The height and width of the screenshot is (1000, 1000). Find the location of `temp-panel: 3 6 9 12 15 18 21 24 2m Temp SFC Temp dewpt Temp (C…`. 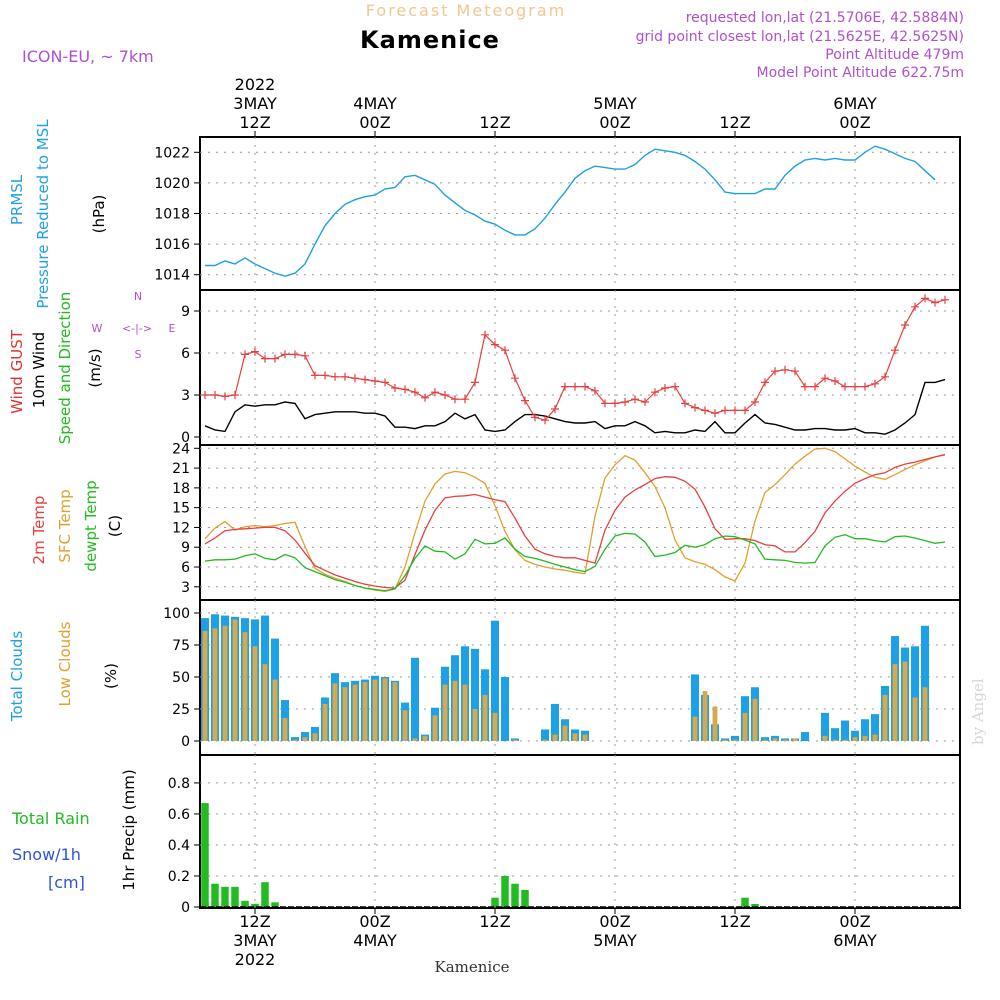

temp-panel: 3 6 9 12 15 18 21 24 2m Temp SFC Temp dewpt Temp (C… is located at coordinates (495, 521).